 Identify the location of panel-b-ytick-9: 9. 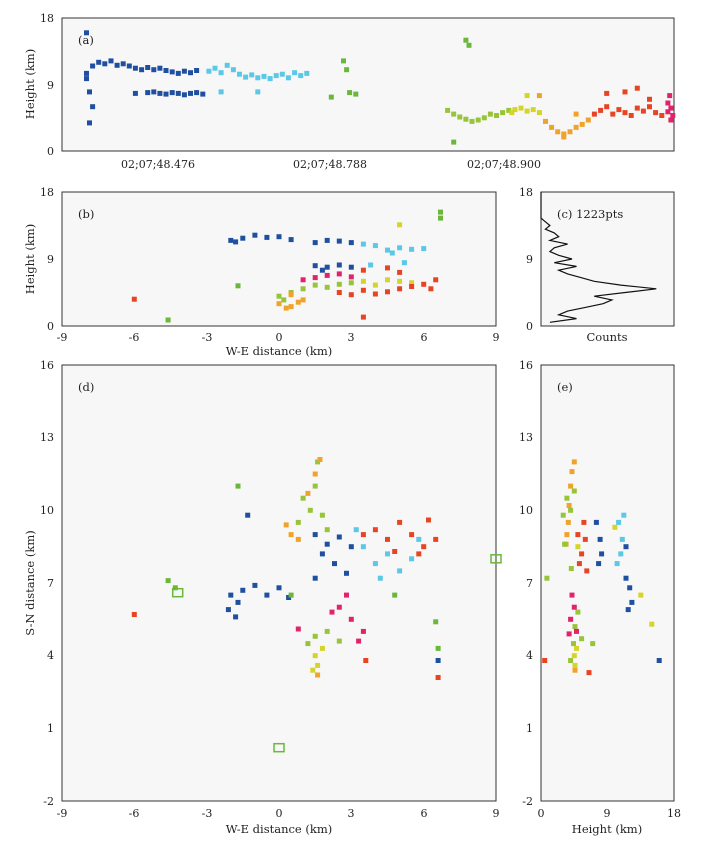
(50, 259).